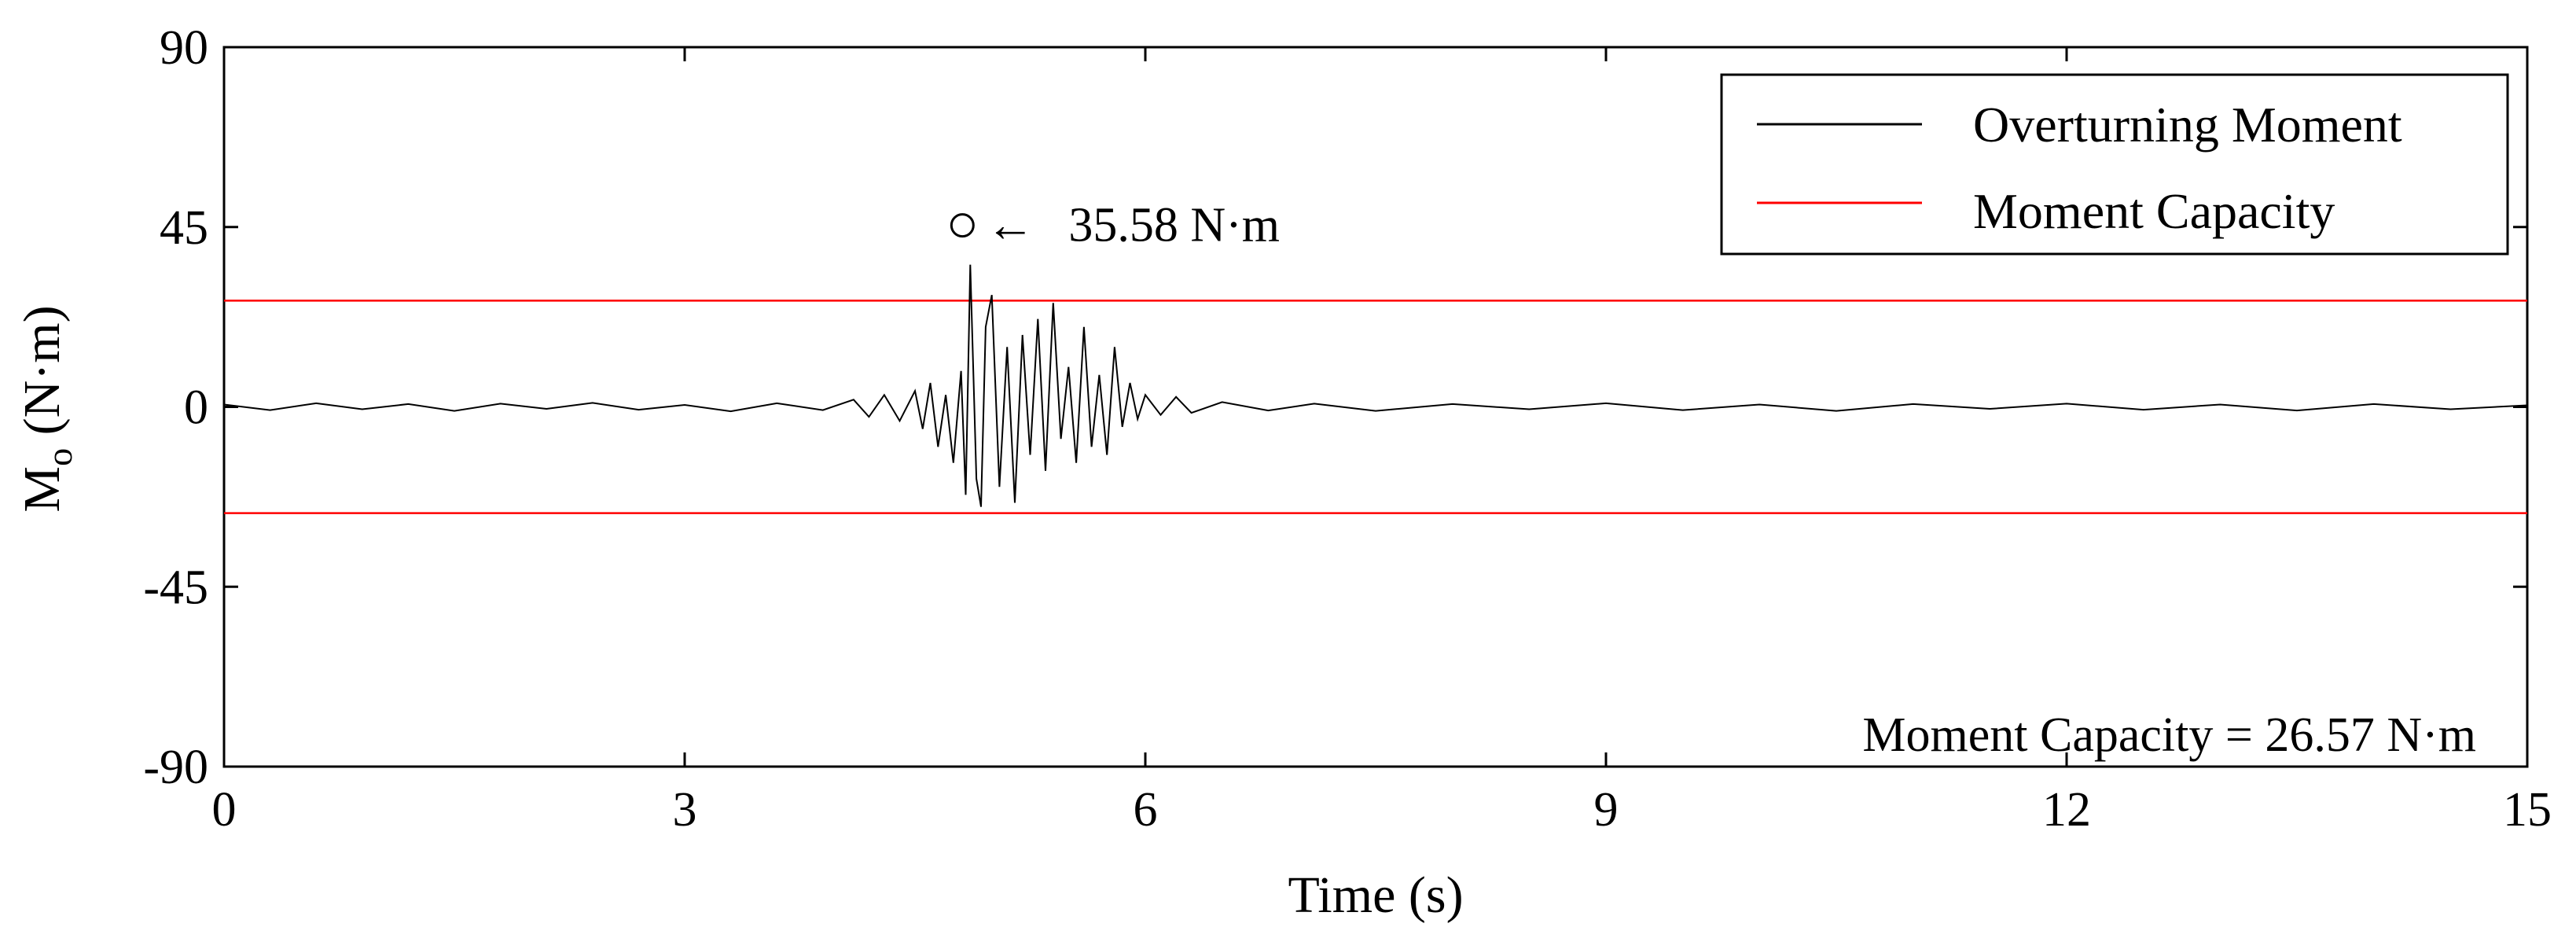 The image size is (2576, 938). I want to click on capacity-annotation: Moment Capacity = 26.57 N·m, so click(2169, 735).